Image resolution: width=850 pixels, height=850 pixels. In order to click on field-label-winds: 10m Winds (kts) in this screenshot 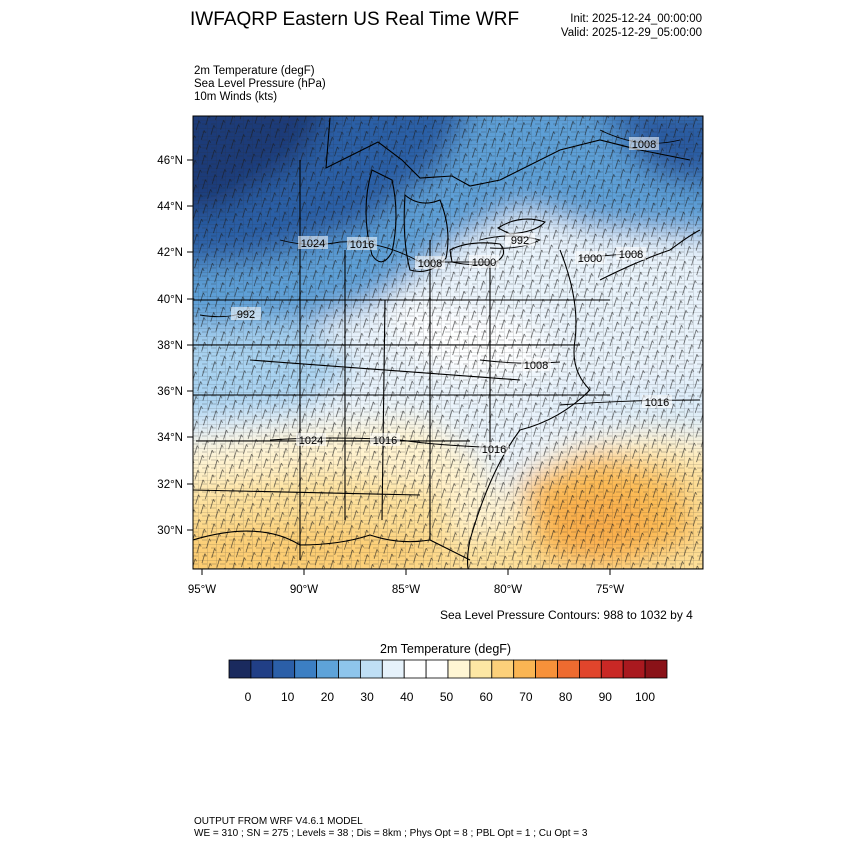, I will do `click(236, 97)`.